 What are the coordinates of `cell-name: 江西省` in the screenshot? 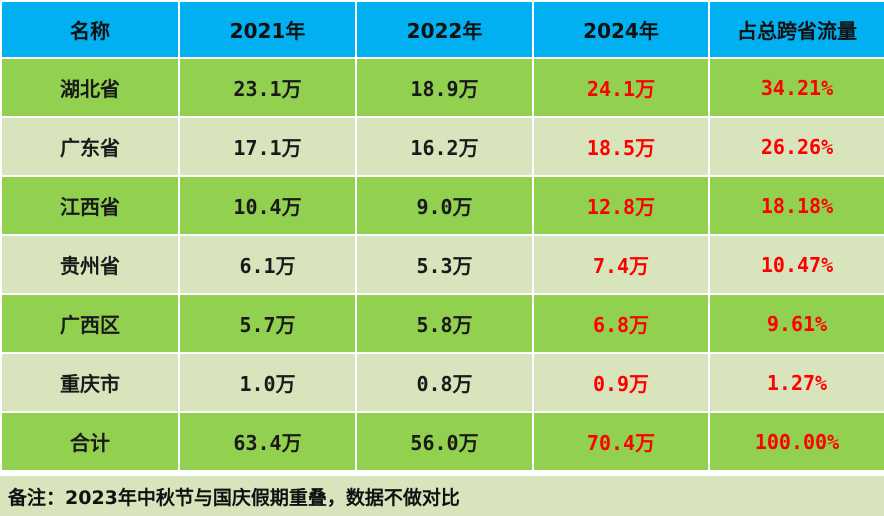 It's located at (90, 205).